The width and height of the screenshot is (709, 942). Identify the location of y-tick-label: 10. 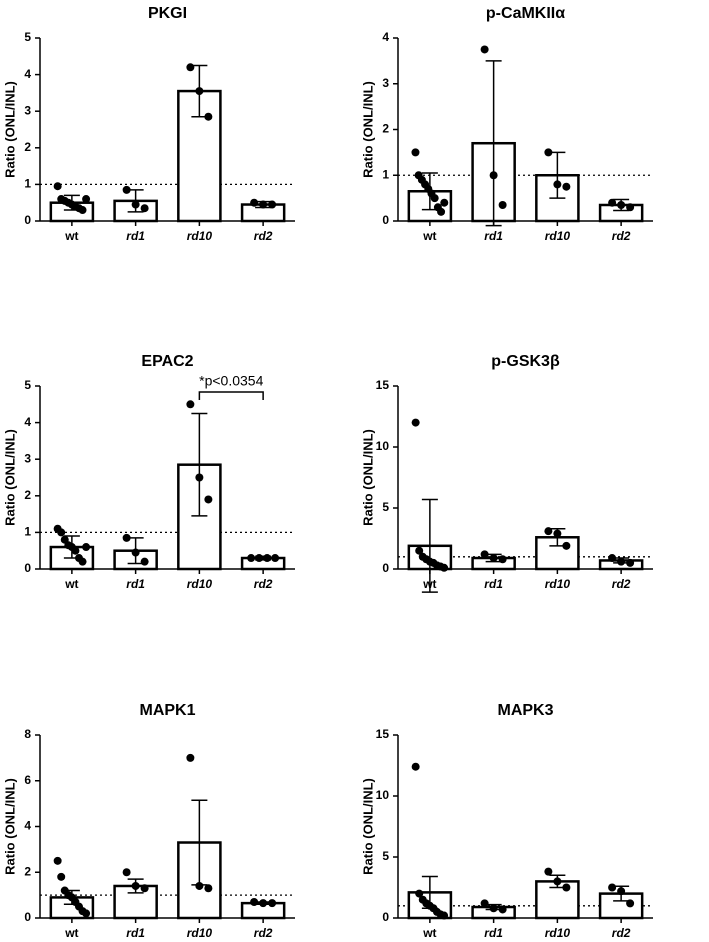
(383, 446).